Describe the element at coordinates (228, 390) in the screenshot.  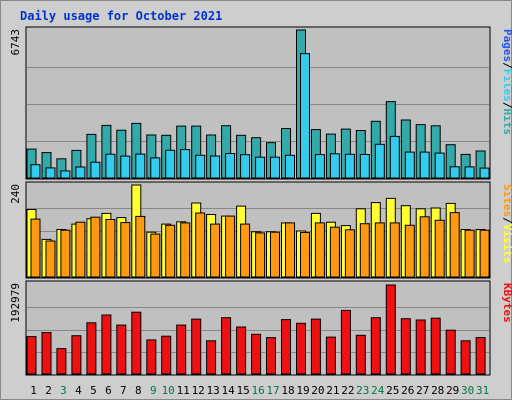
I see `day-label-14: 14` at that location.